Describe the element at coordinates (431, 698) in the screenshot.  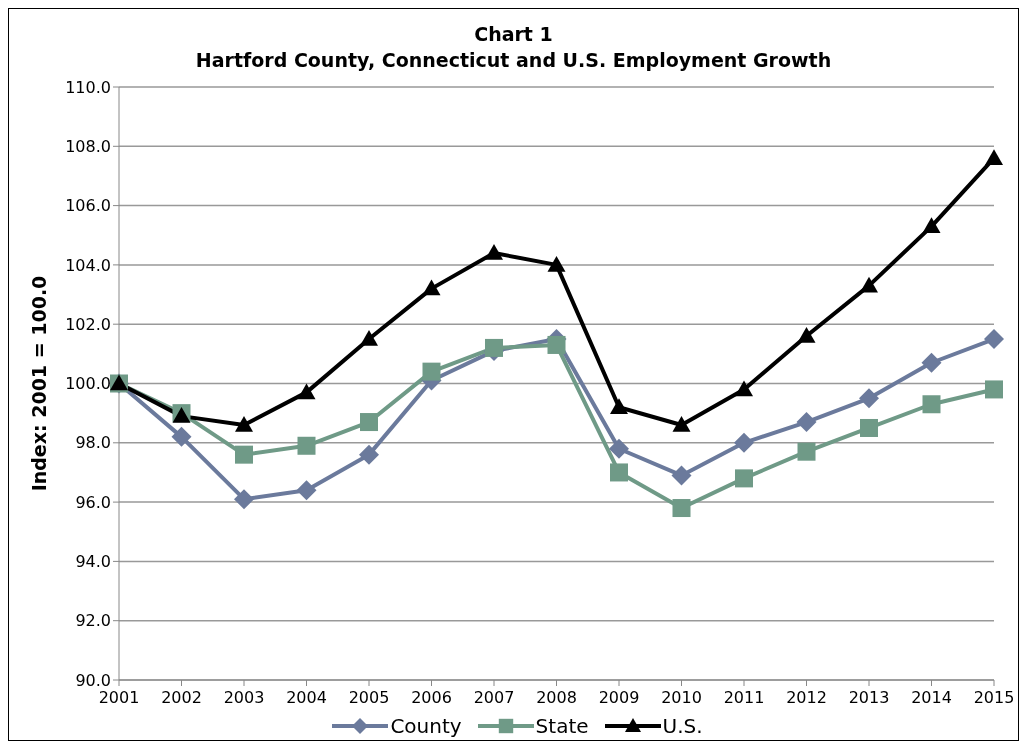
I see `x-tick-label: 2006` at that location.